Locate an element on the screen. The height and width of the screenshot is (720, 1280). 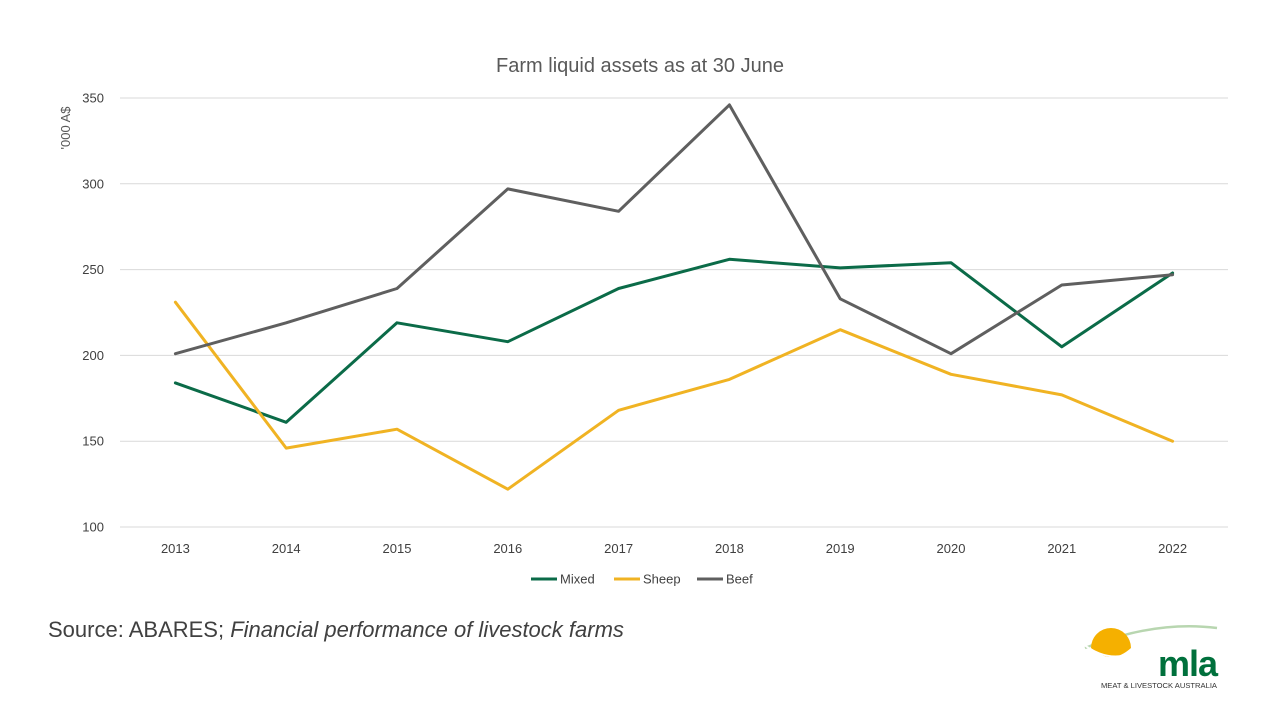
source-prefix: Source: ABARES; is located at coordinates (139, 629).